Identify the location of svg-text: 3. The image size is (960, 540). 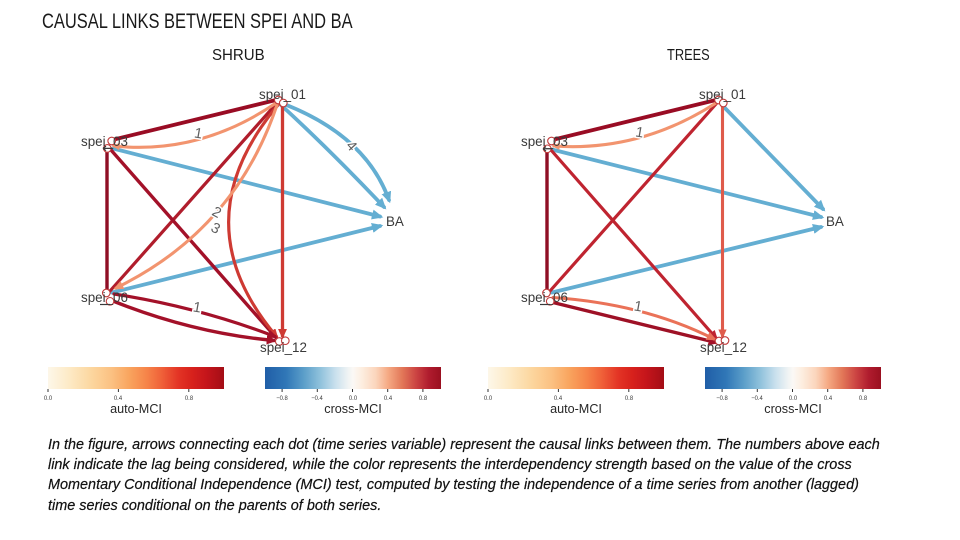
(215, 229).